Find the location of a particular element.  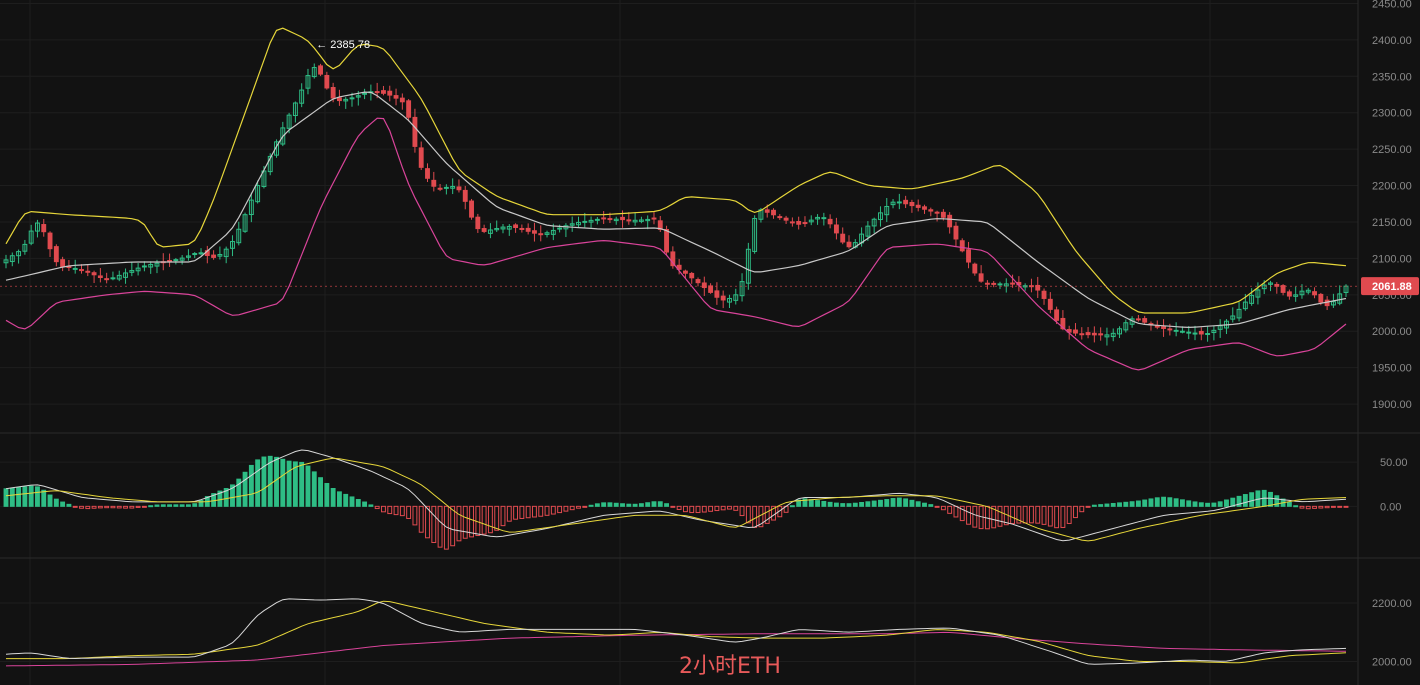

price-axis-tick: 2400.00 is located at coordinates (1392, 41).